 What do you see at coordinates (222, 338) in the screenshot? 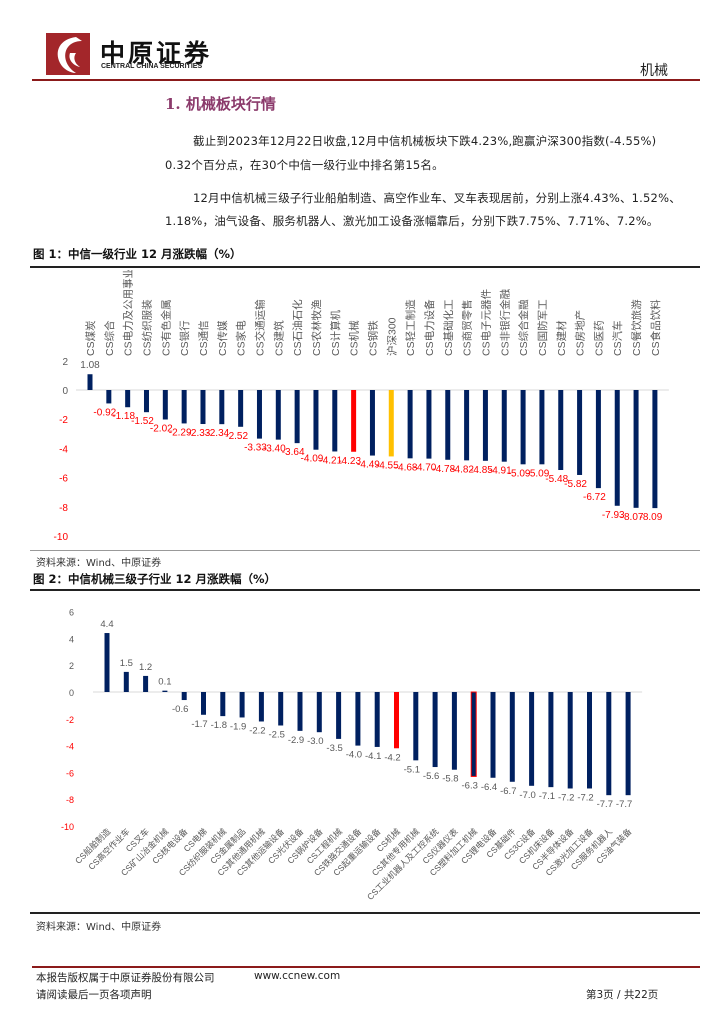
I see `category-label: CS传媒` at bounding box center [222, 338].